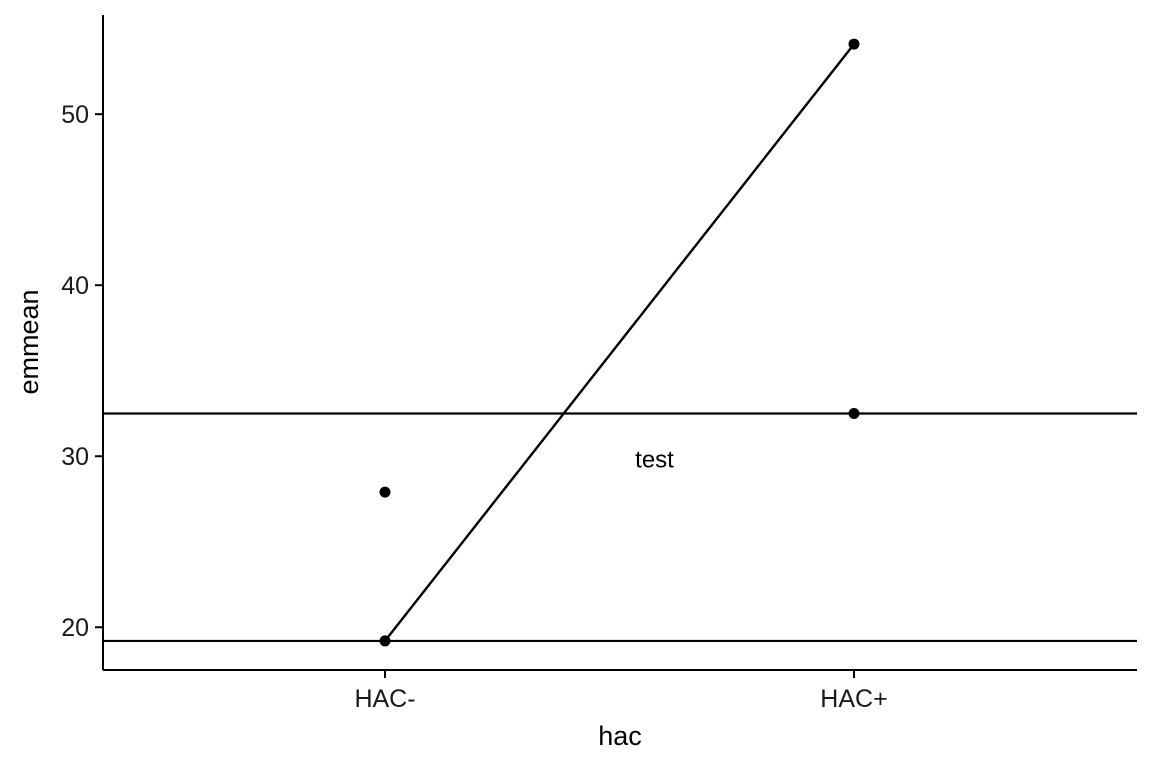  I want to click on y-axis-title: emmean, so click(29, 341).